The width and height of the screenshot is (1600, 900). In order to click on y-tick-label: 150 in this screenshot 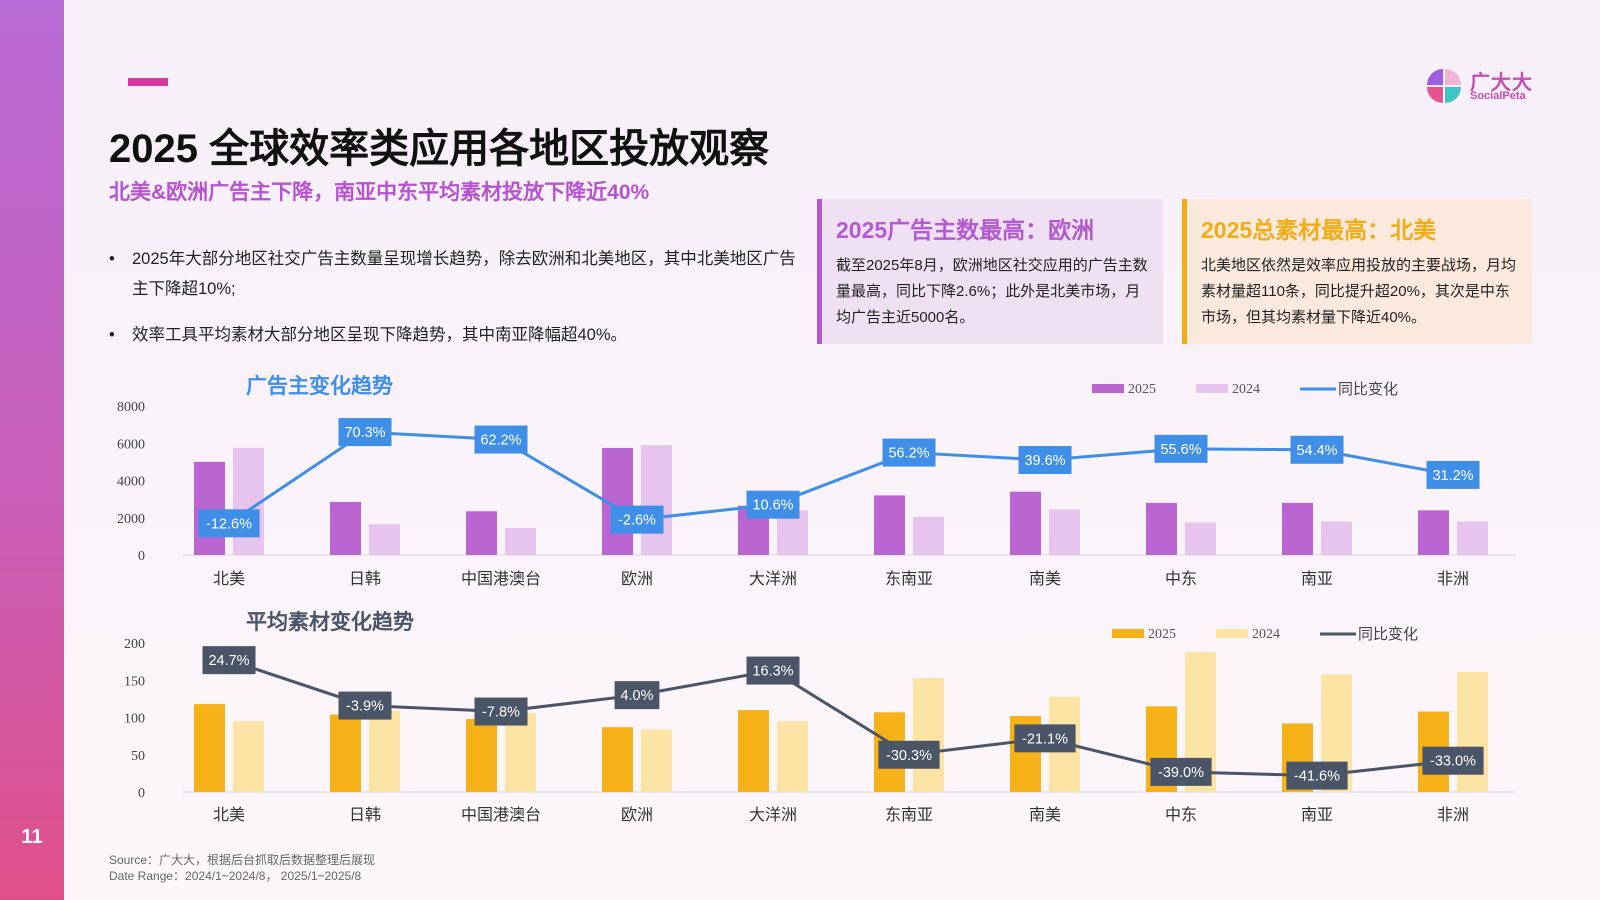, I will do `click(134, 681)`.